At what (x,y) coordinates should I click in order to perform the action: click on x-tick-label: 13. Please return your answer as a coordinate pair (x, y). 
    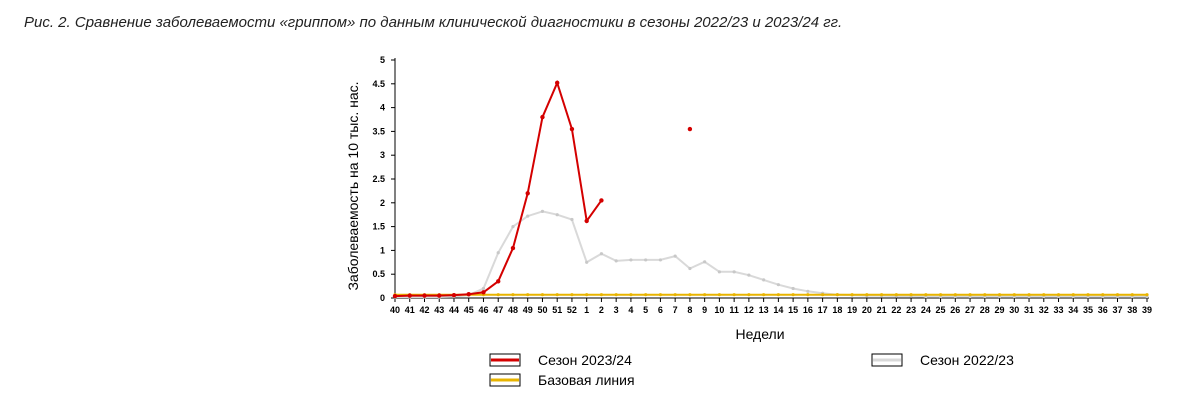
    Looking at the image, I should click on (764, 310).